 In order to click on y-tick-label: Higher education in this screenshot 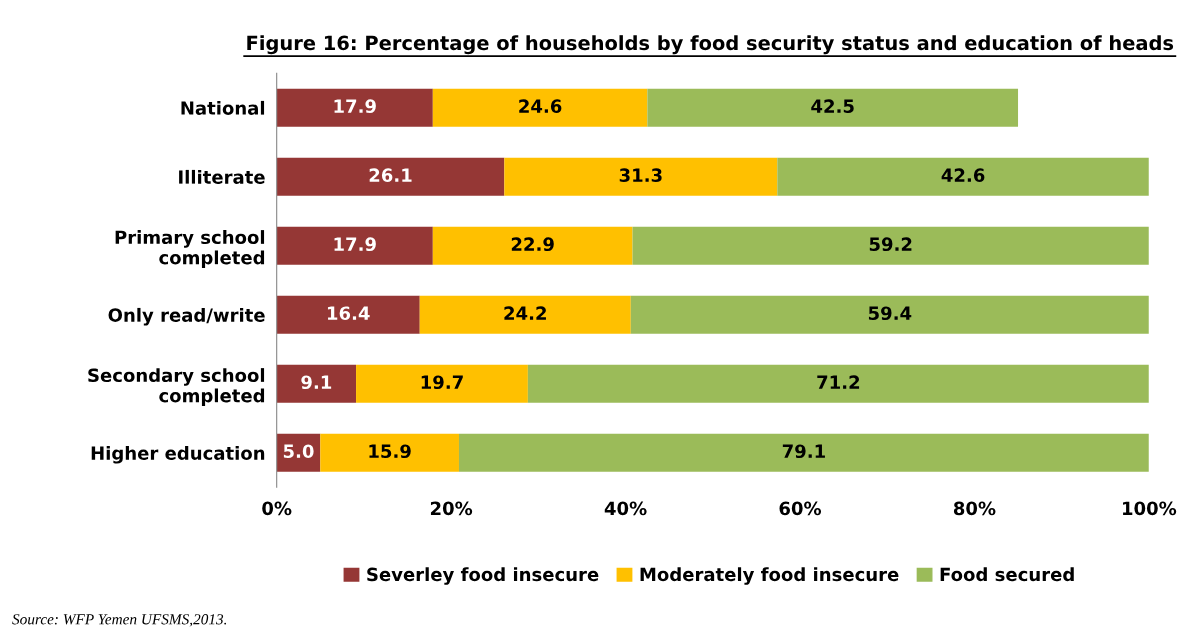, I will do `click(178, 454)`.